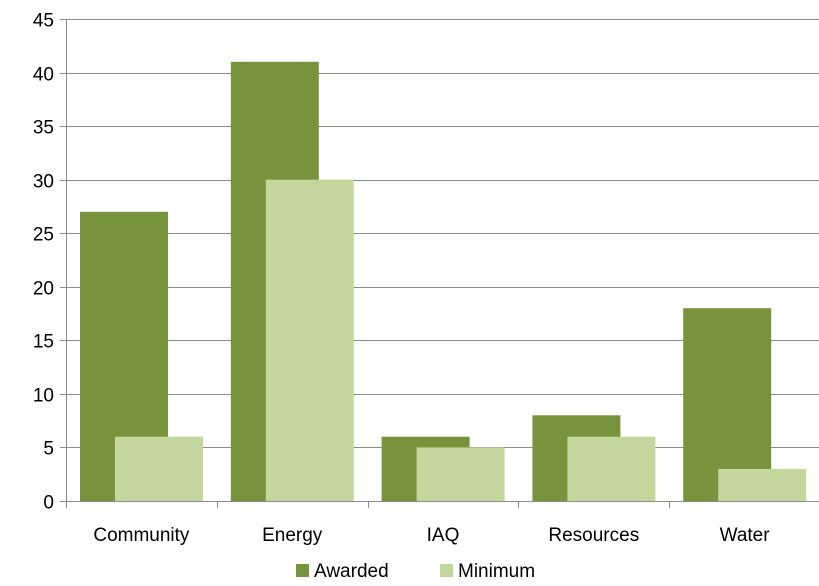 Image resolution: width=819 pixels, height=586 pixels. I want to click on x-tick-label-water: Water, so click(745, 535).